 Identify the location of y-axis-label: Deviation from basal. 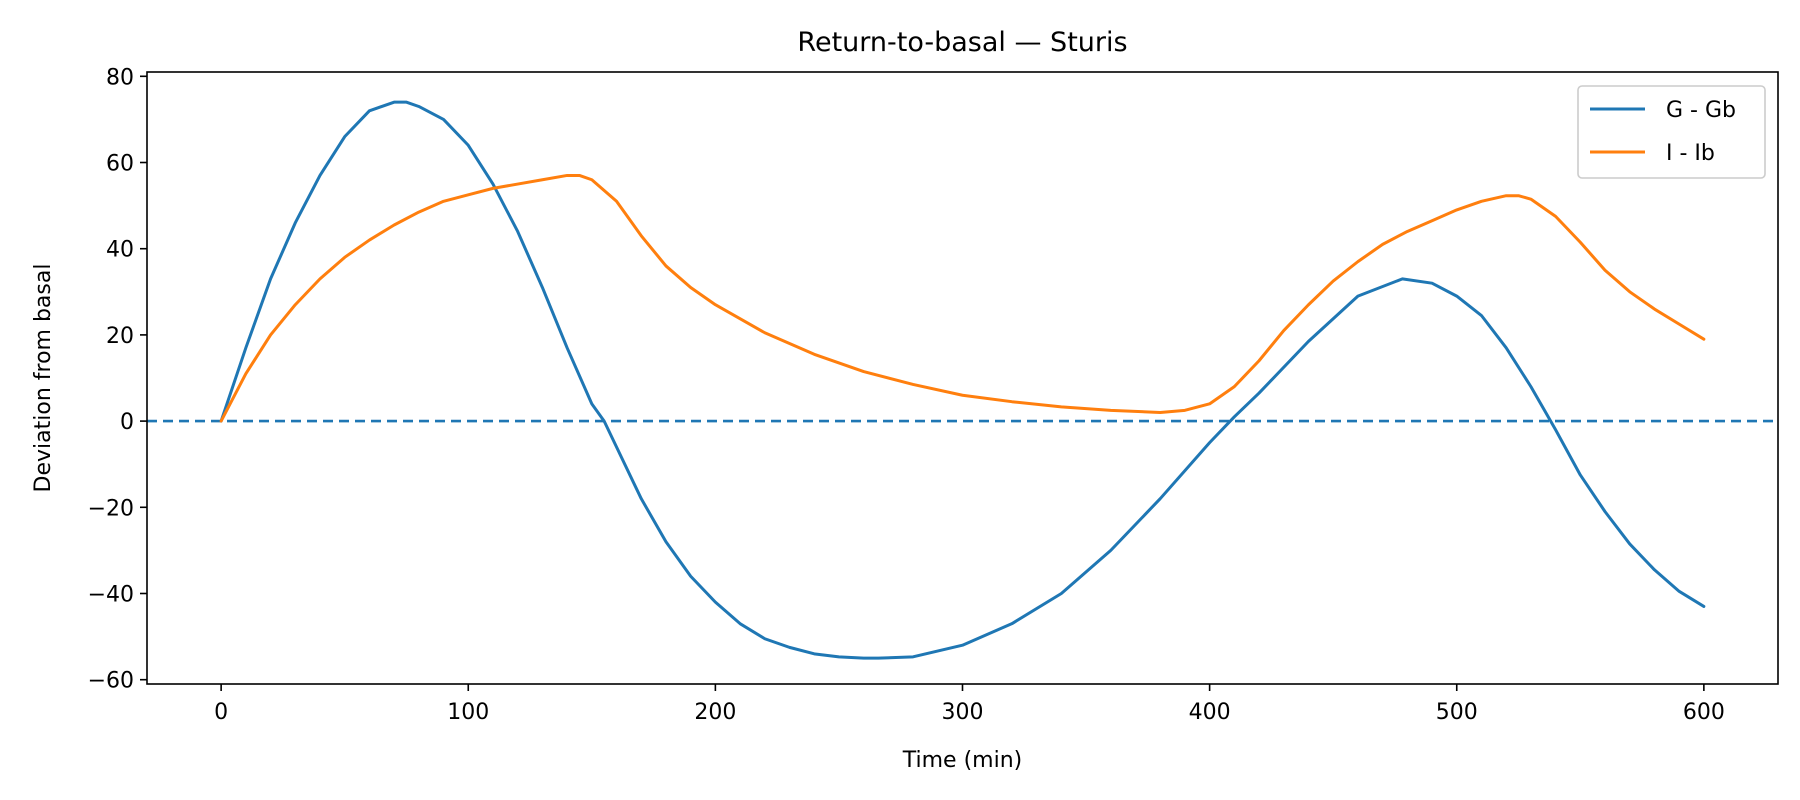
(43, 378).